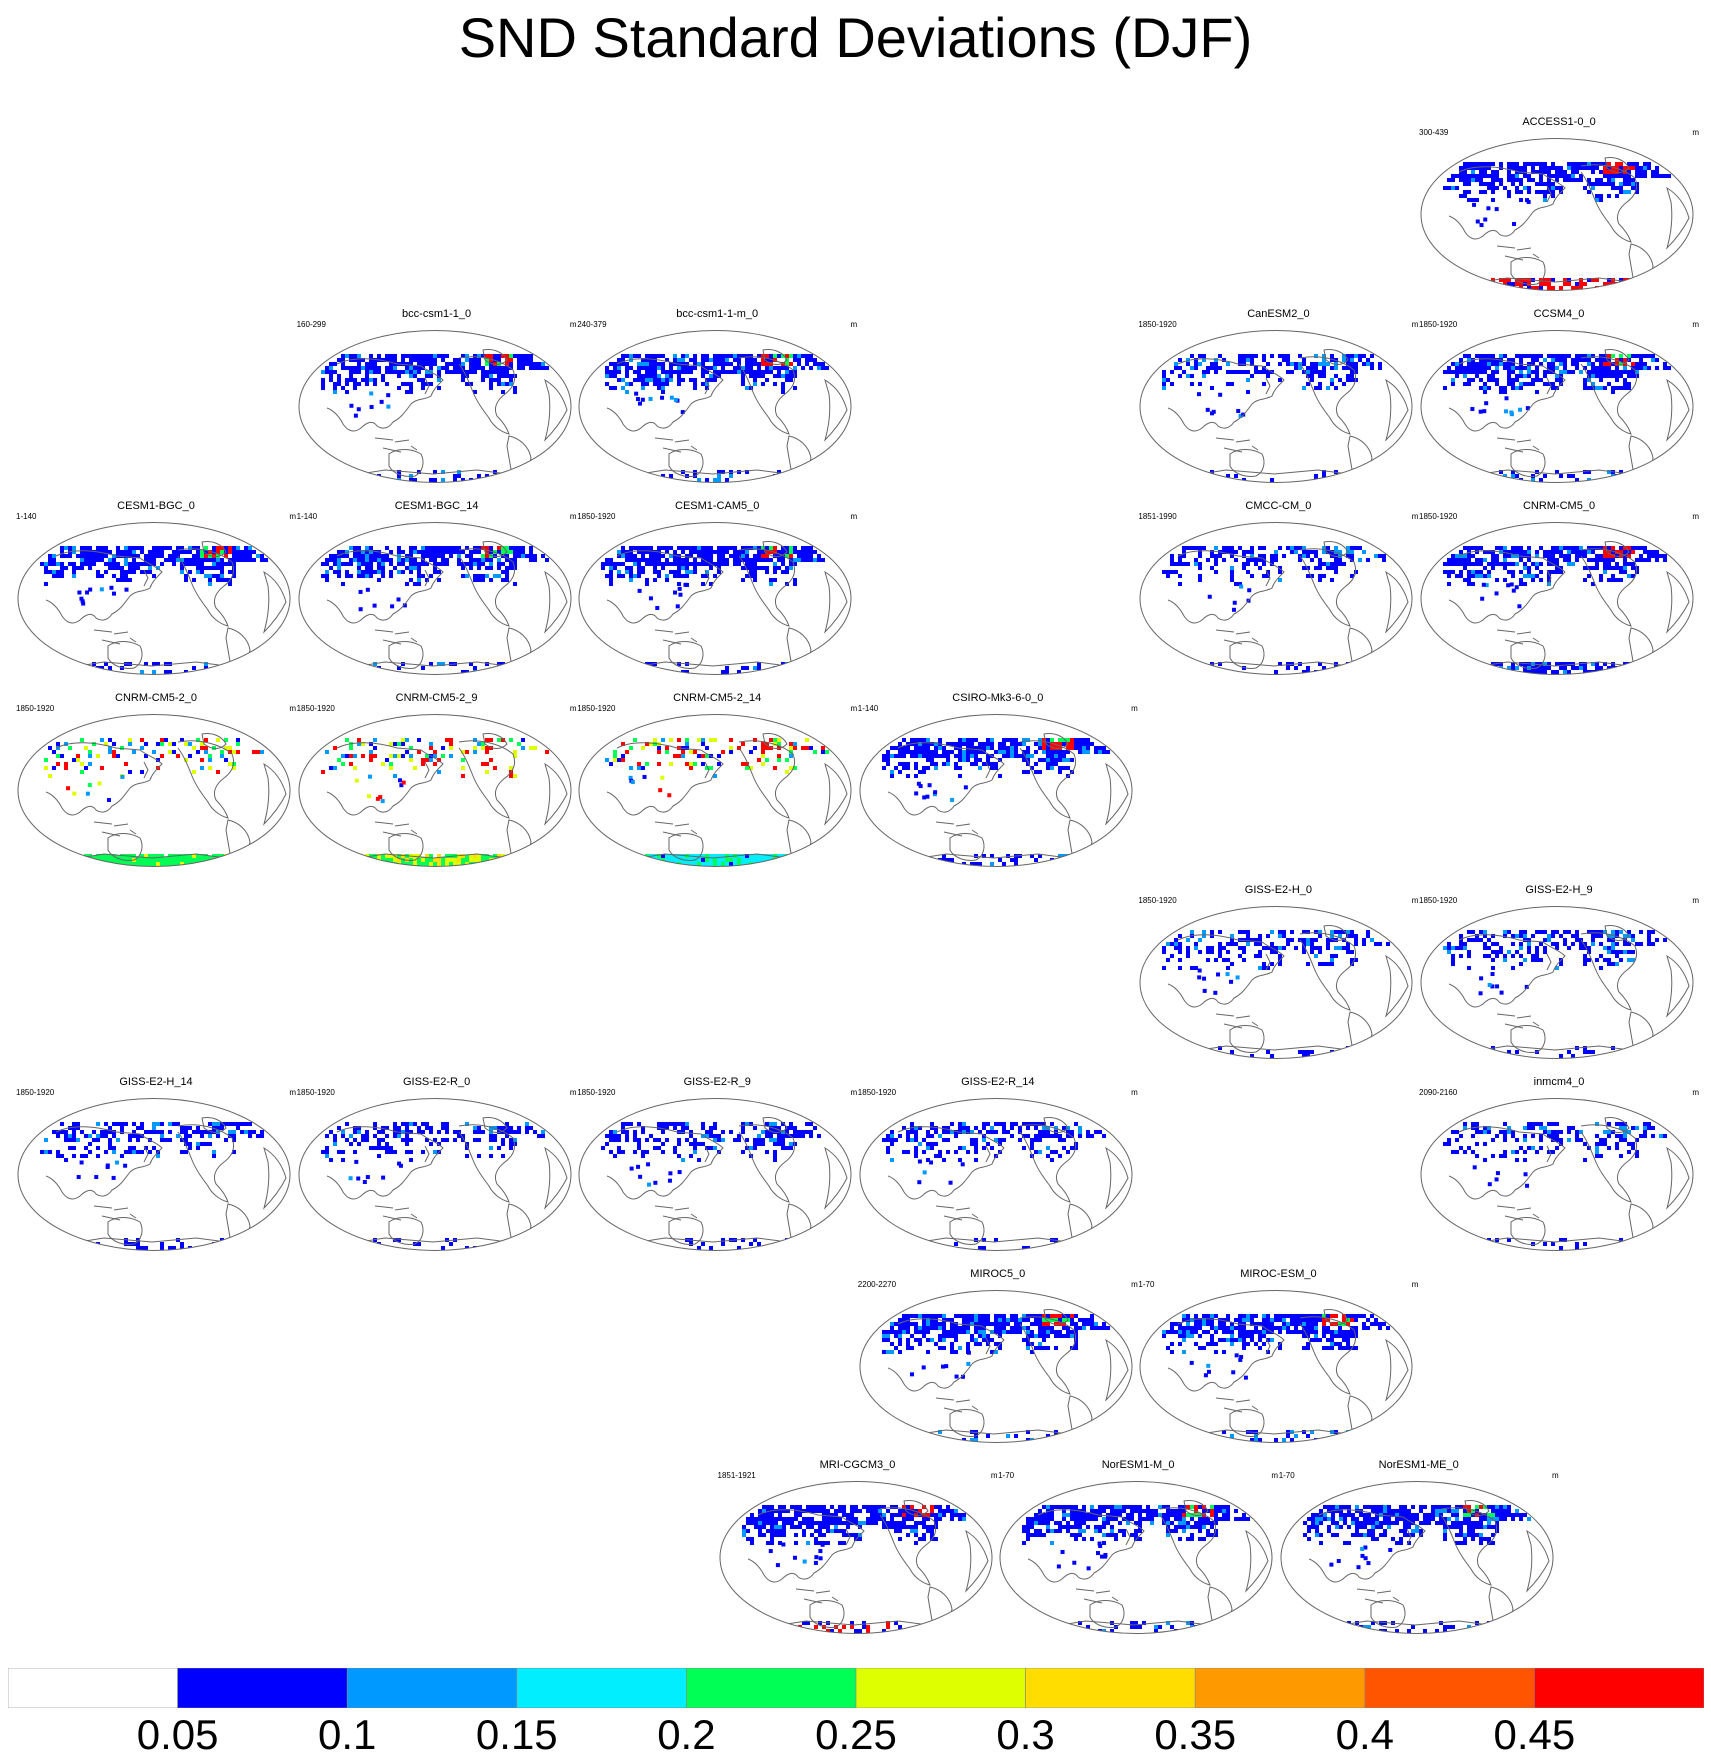 Image resolution: width=1711 pixels, height=1759 pixels. What do you see at coordinates (1278, 971) in the screenshot?
I see `map-panel: GISS-E2-H_0 1850-1920 m` at bounding box center [1278, 971].